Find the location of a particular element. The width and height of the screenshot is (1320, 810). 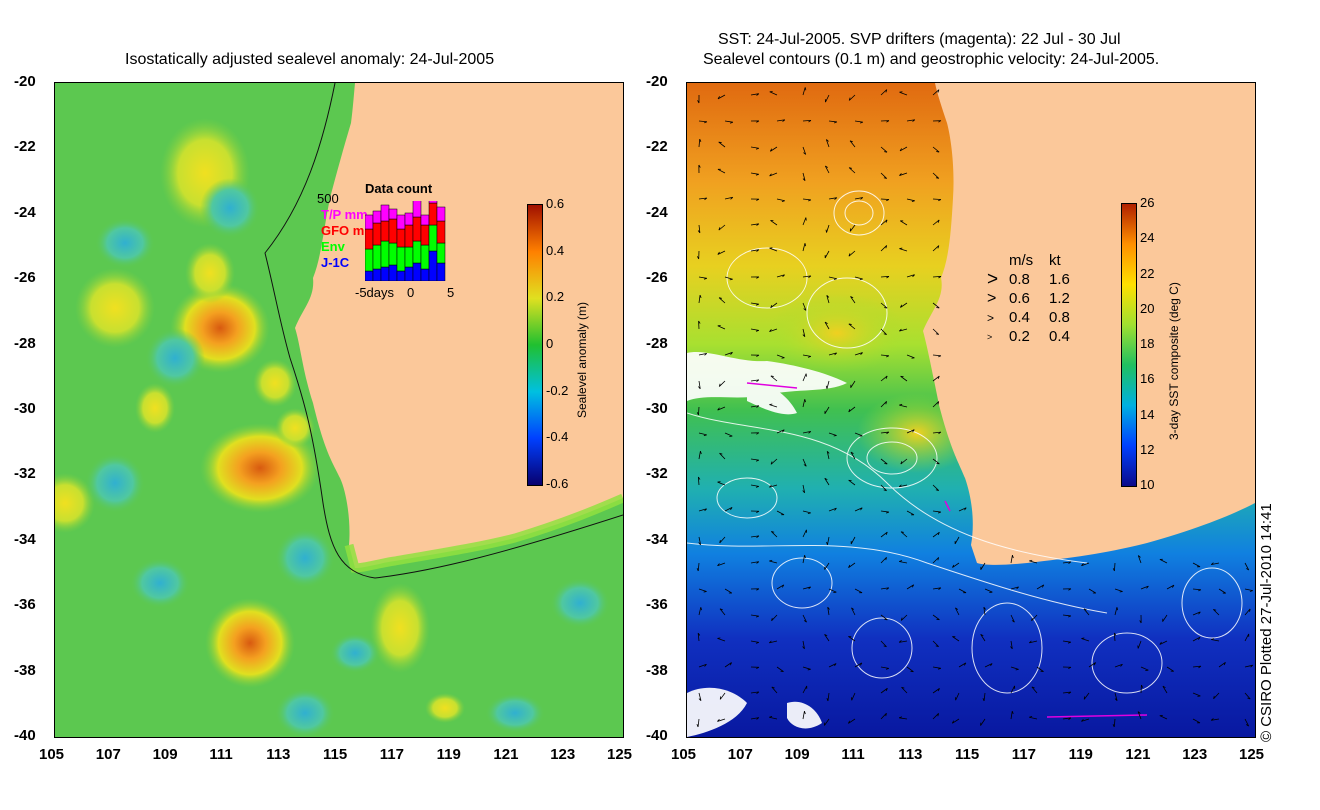

sealevel-colorbar-tick: 0.2 is located at coordinates (555, 297).